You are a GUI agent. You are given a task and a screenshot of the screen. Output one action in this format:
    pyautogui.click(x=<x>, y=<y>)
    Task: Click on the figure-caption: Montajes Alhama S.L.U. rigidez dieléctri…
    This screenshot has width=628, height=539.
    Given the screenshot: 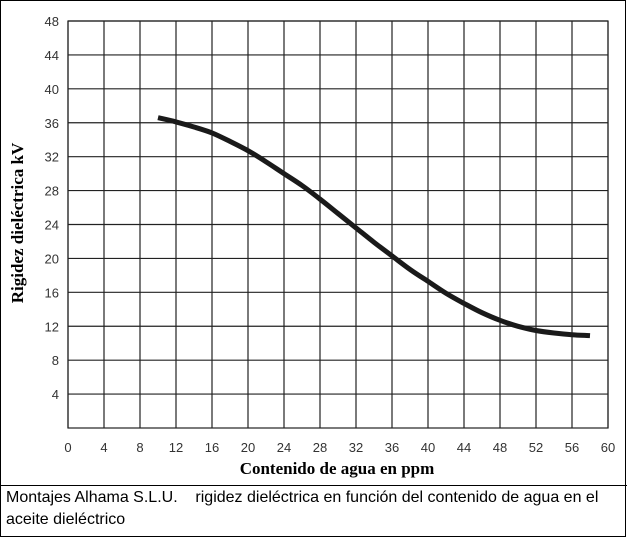 What is the action you would take?
    pyautogui.click(x=304, y=508)
    